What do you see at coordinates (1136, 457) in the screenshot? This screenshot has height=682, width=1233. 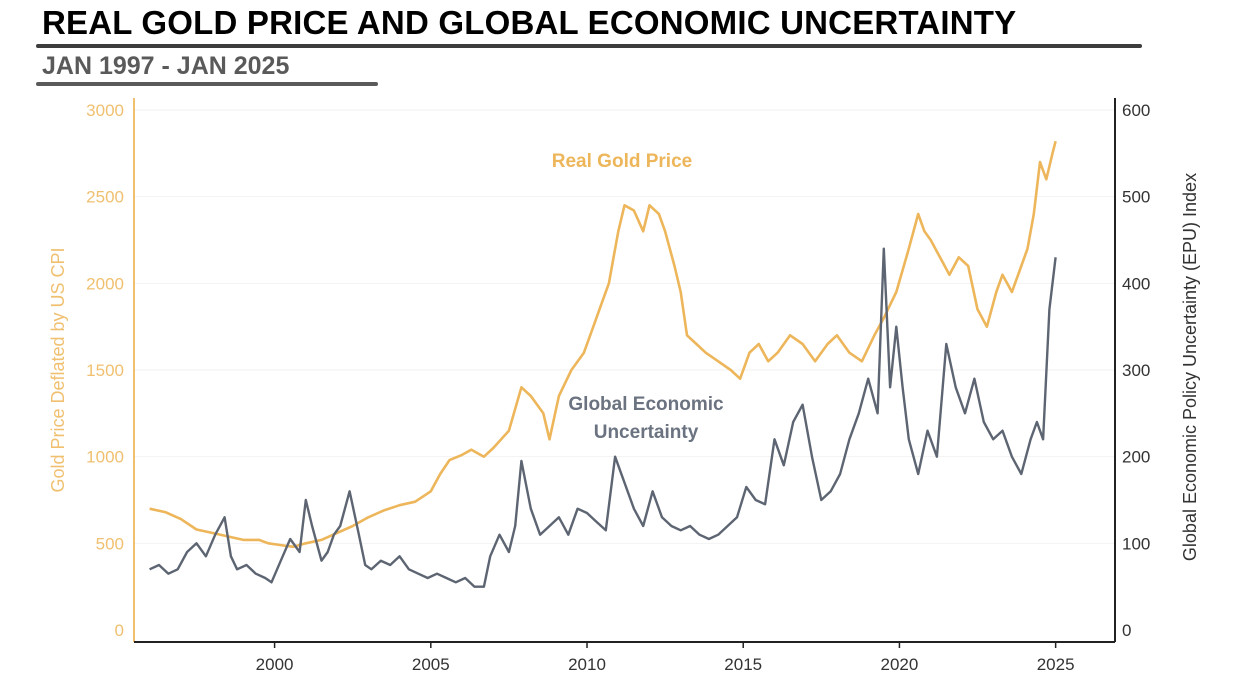 I see `right-tick-label-200: 200` at bounding box center [1136, 457].